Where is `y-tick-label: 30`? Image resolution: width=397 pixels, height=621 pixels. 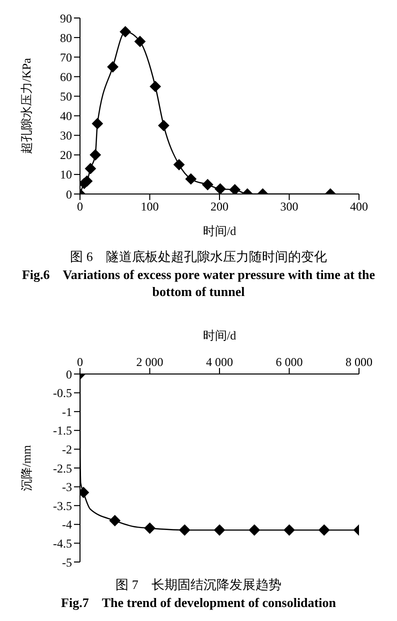 y-tick-label: 30 is located at coordinates (66, 135).